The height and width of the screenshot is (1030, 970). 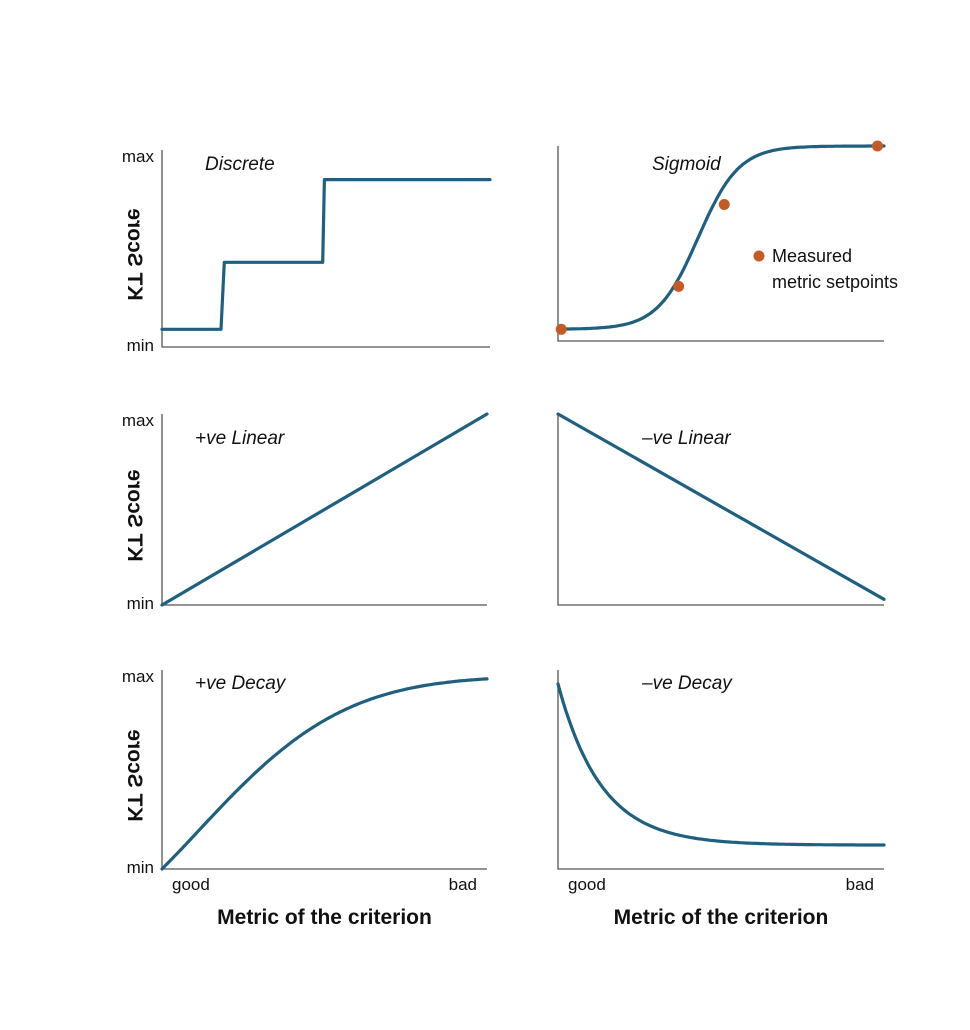 I want to click on panel-3: +ve Linear max min KT Score, so click(x=305, y=512).